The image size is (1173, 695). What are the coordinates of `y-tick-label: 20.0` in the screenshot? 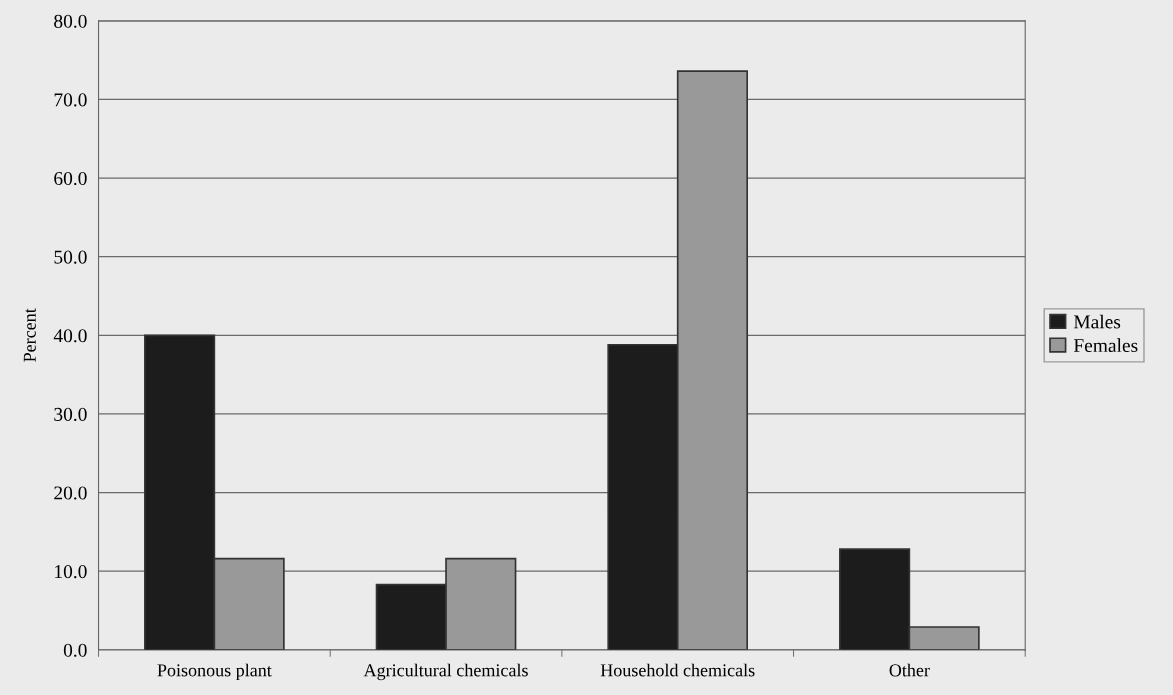 It's located at (70, 493).